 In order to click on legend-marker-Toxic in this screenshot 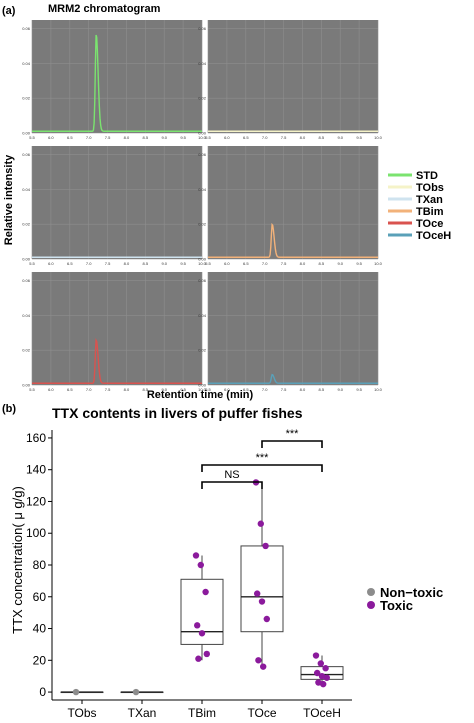, I will do `click(371, 605)`.